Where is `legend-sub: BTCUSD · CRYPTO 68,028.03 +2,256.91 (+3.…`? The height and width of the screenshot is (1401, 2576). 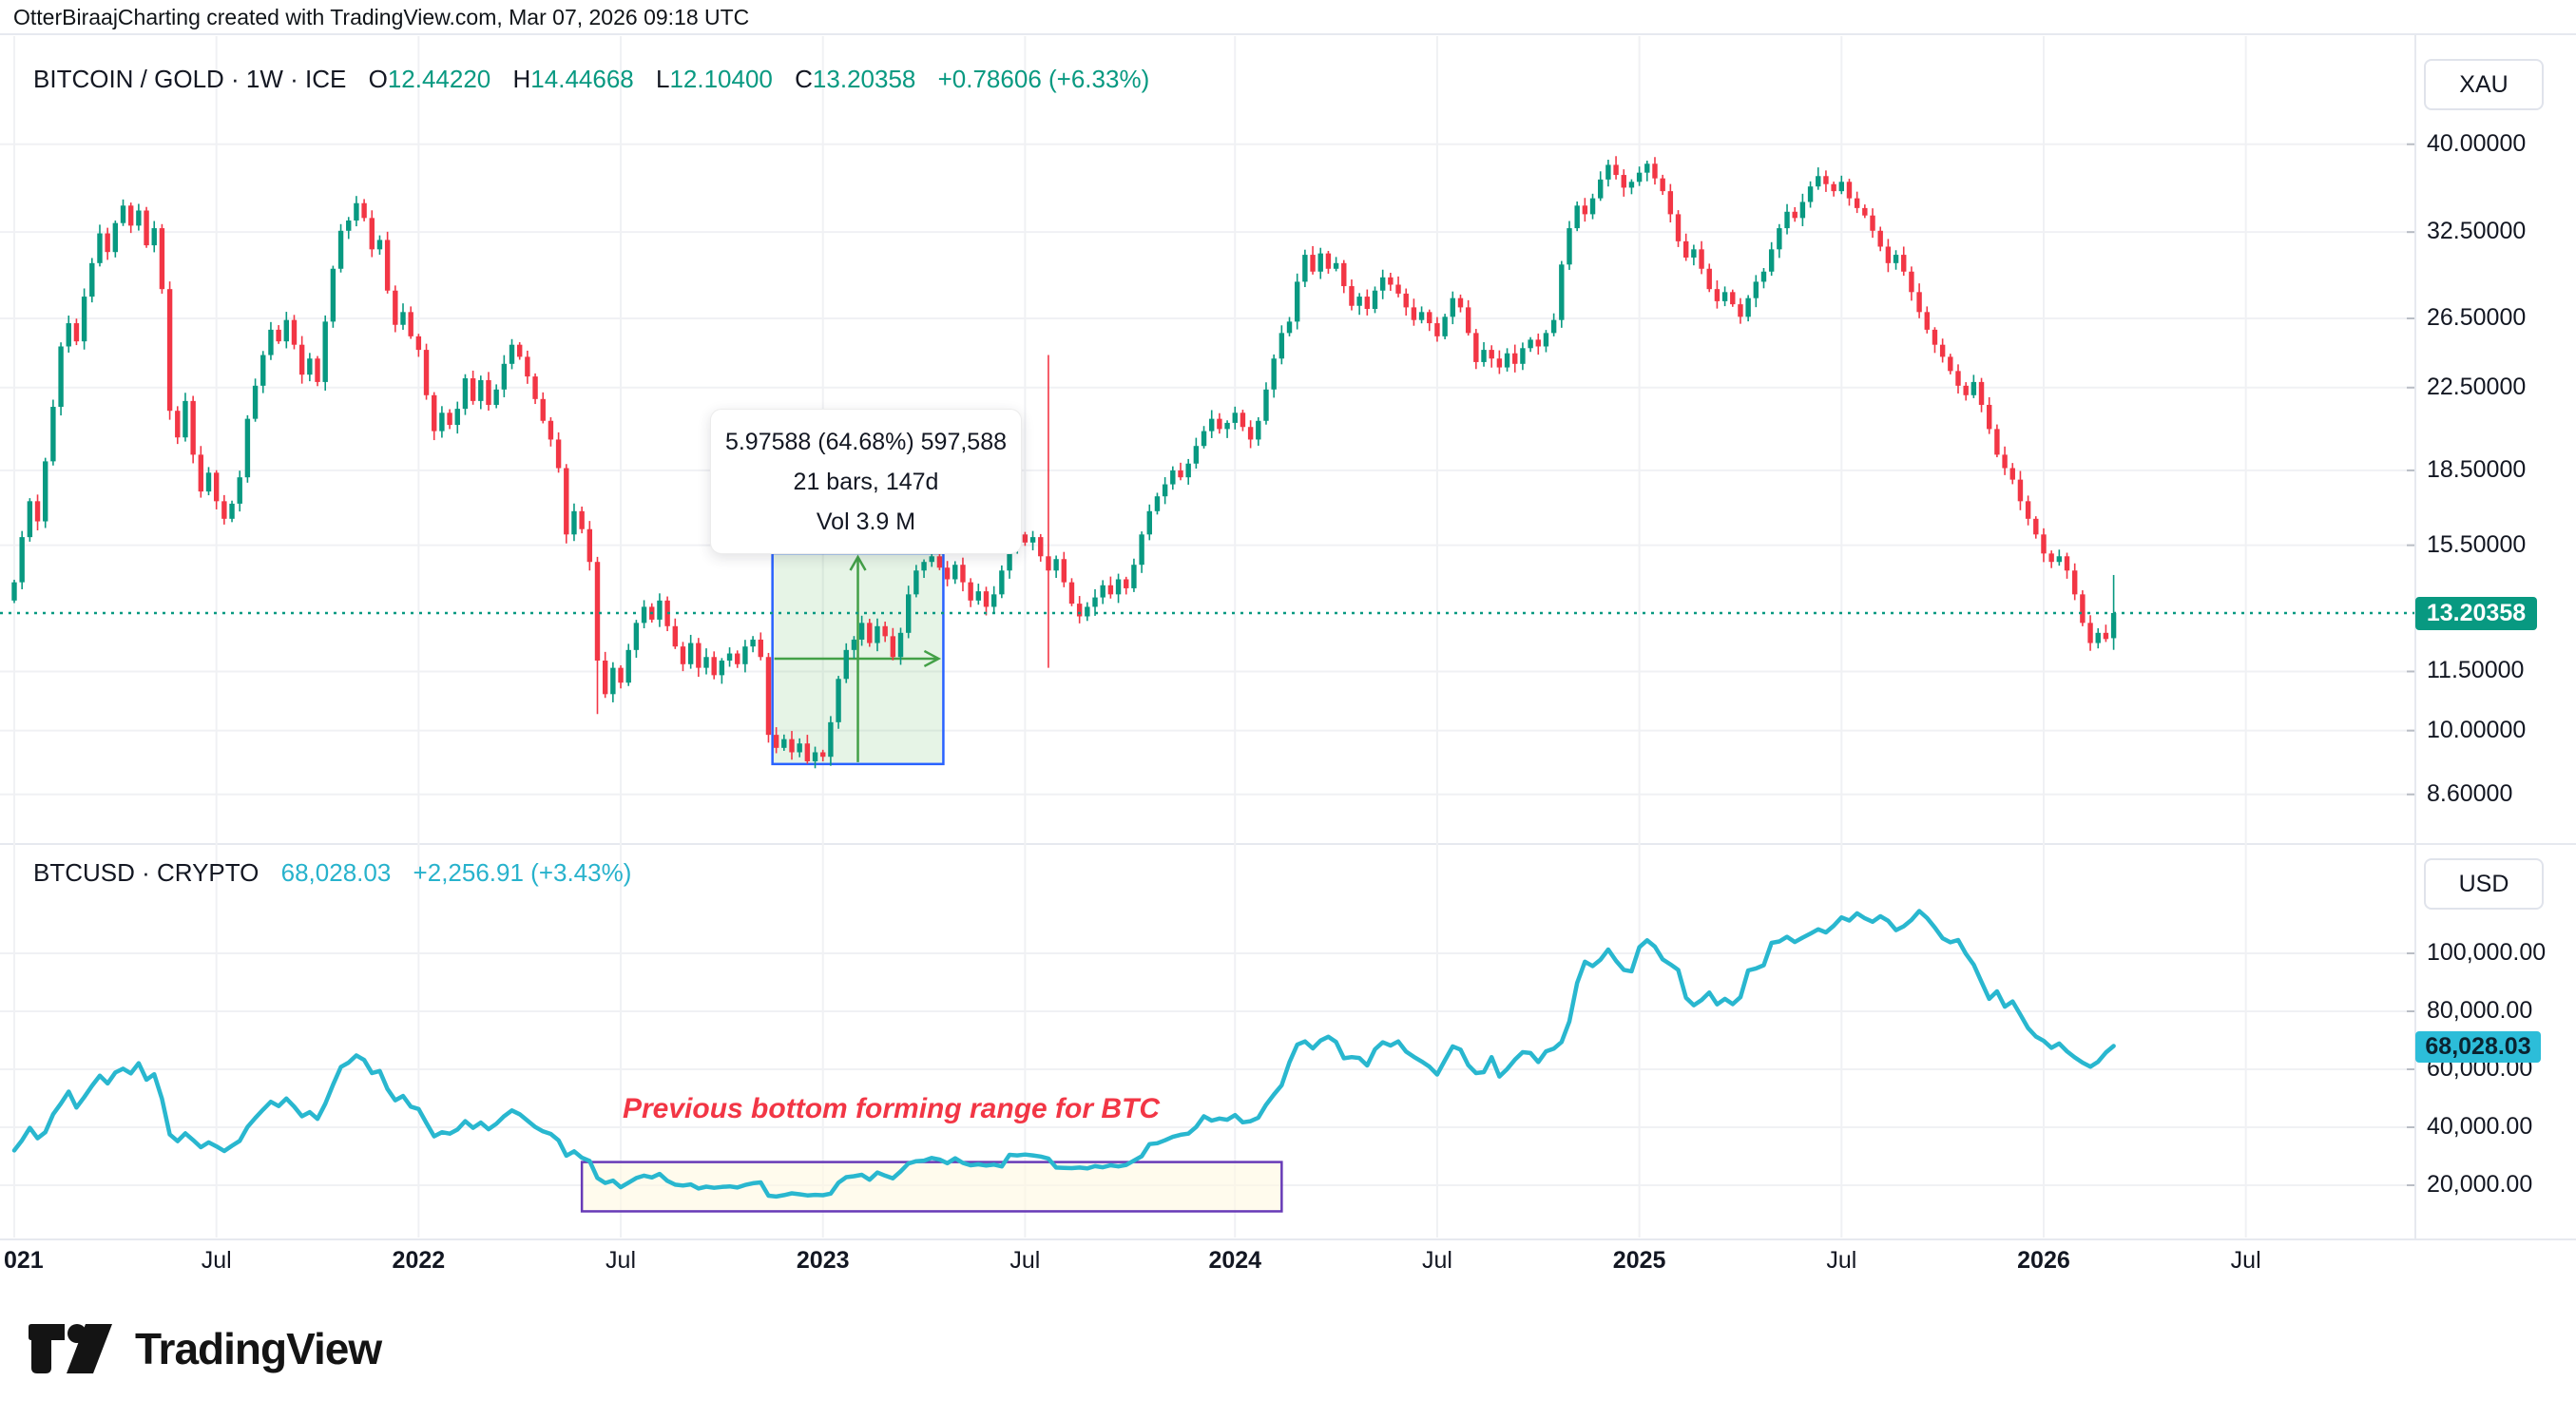 legend-sub: BTCUSD · CRYPTO 68,028.03 +2,256.91 (+3.… is located at coordinates (332, 873).